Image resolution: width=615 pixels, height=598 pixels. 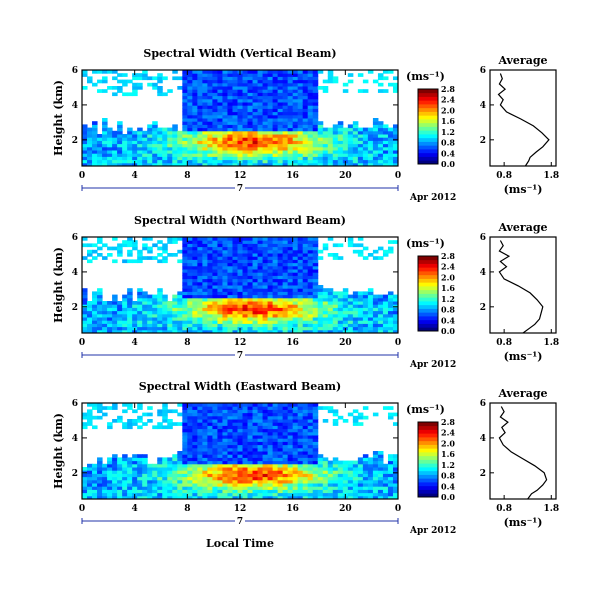 I want to click on y-axis-label: Height (km), so click(x=58, y=451).